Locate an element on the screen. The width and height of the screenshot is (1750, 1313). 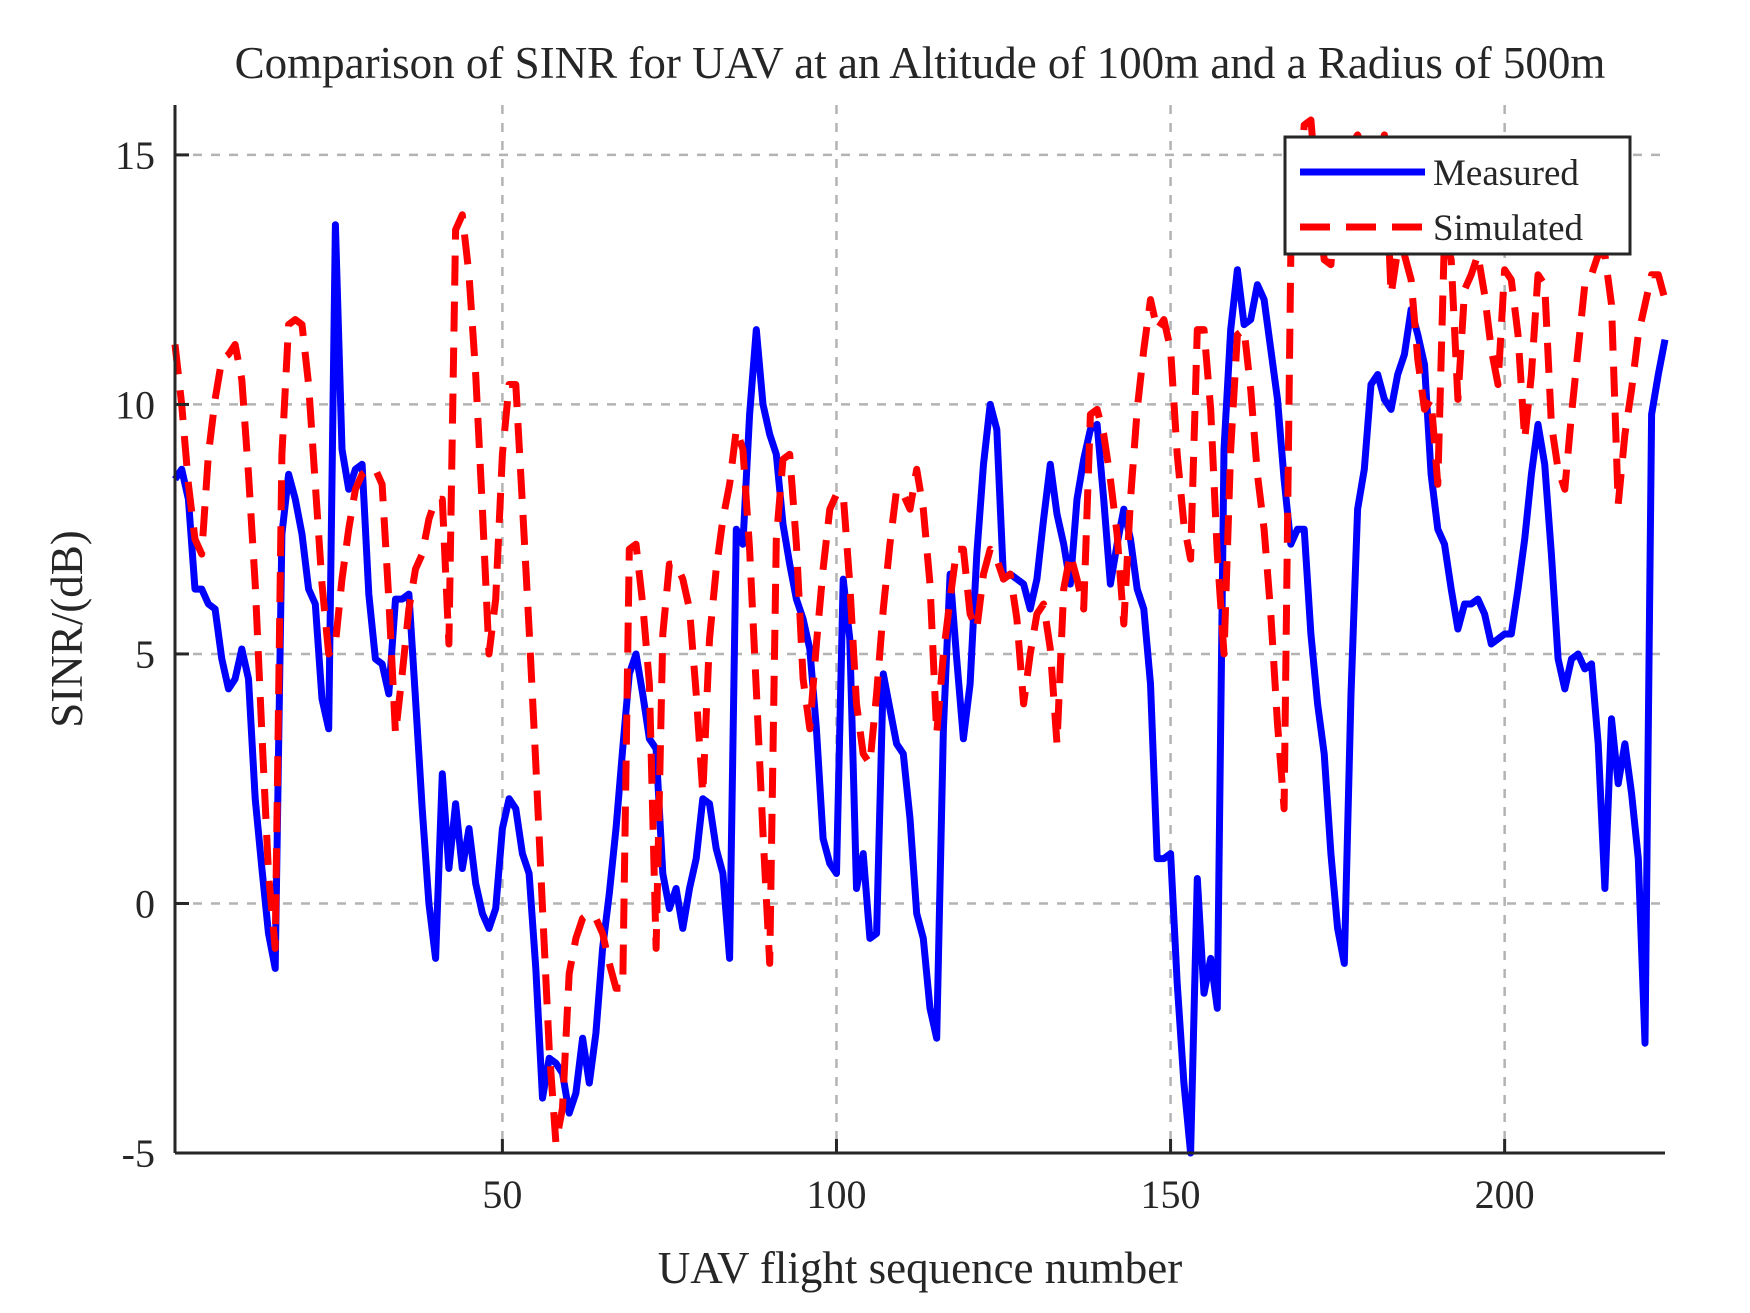
x-tick-label-100: 100 is located at coordinates (836, 1194).